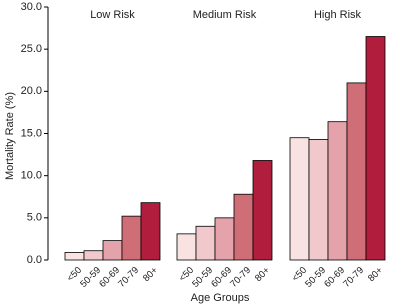 The width and height of the screenshot is (394, 306). Describe the element at coordinates (220, 298) in the screenshot. I see `x-axis-title: Age Groups` at that location.